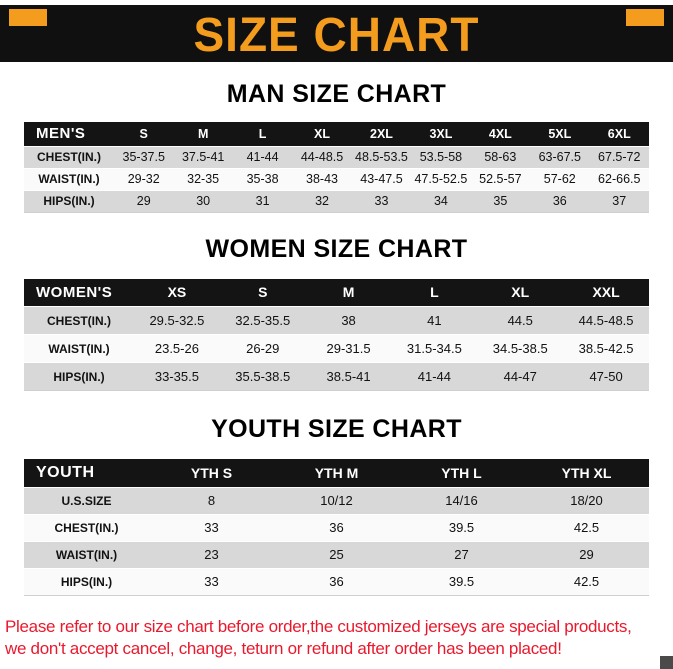  What do you see at coordinates (441, 133) in the screenshot?
I see `size-column-header: 3XL` at bounding box center [441, 133].